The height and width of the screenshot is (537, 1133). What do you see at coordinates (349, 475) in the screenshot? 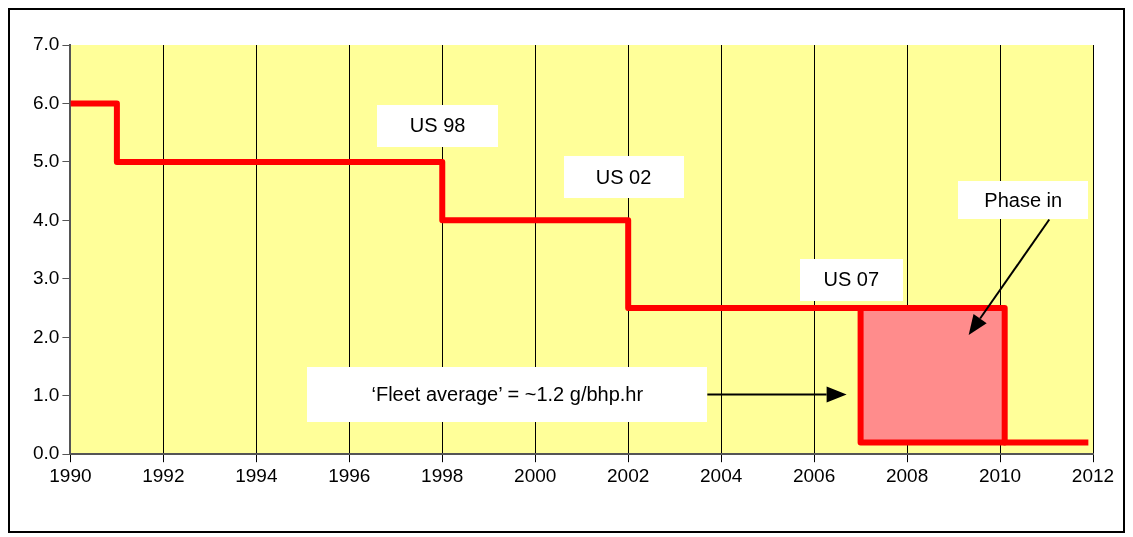
I see `x-tick-label: 1996` at bounding box center [349, 475].